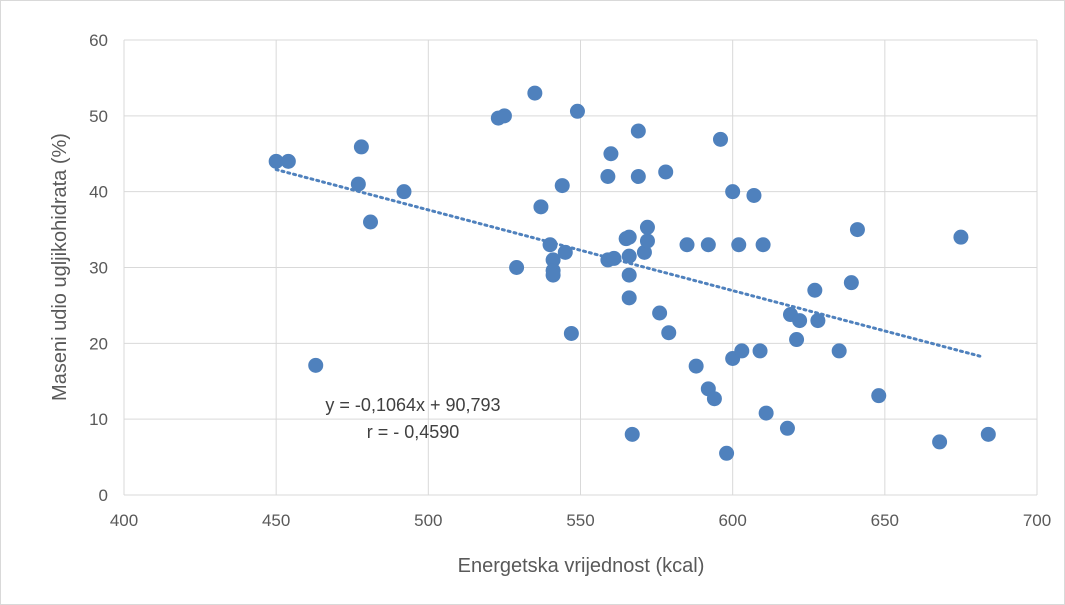 This screenshot has width=1065, height=605. What do you see at coordinates (103, 495) in the screenshot?
I see `y-tick-label-0: 0` at bounding box center [103, 495].